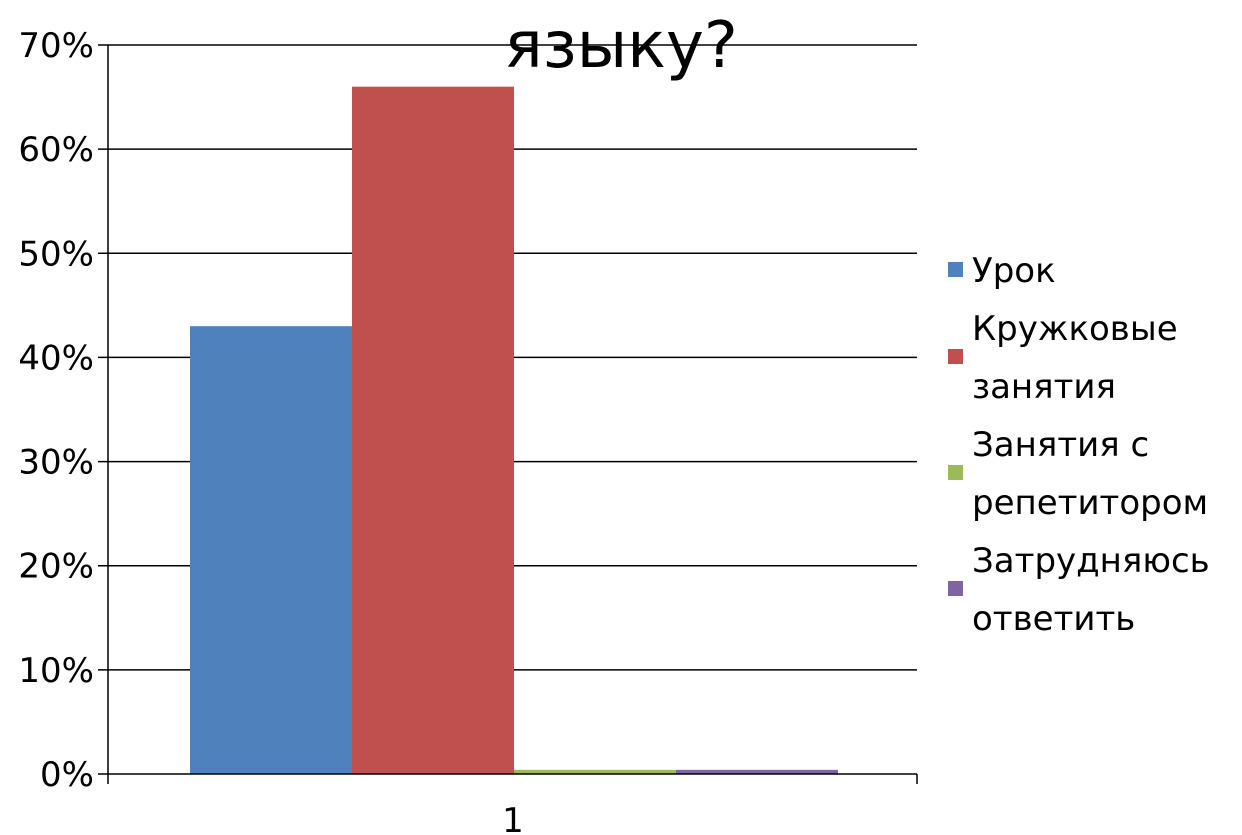  What do you see at coordinates (1053, 619) in the screenshot?
I see `legend-label: ответить` at bounding box center [1053, 619].